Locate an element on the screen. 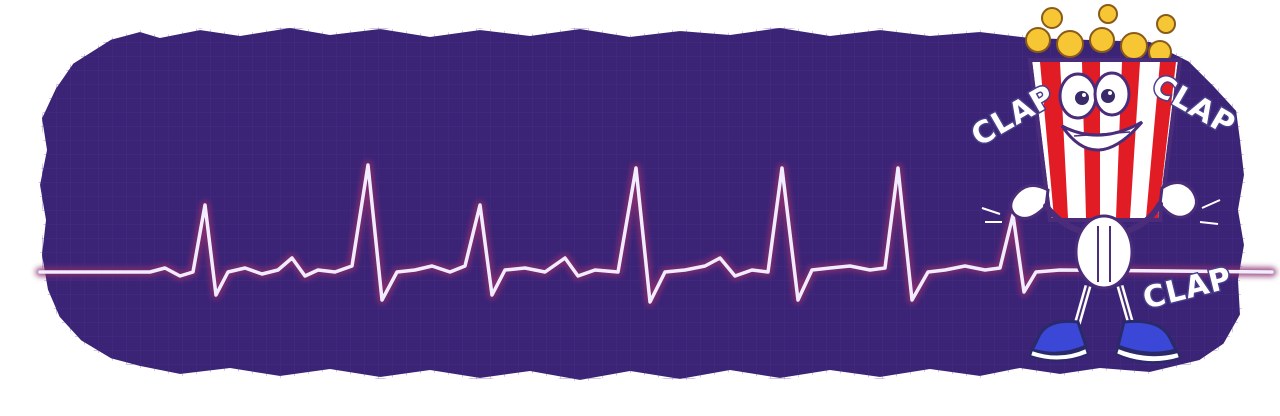 The height and width of the screenshot is (416, 1280). clap-motion-lines is located at coordinates (1101, 212).